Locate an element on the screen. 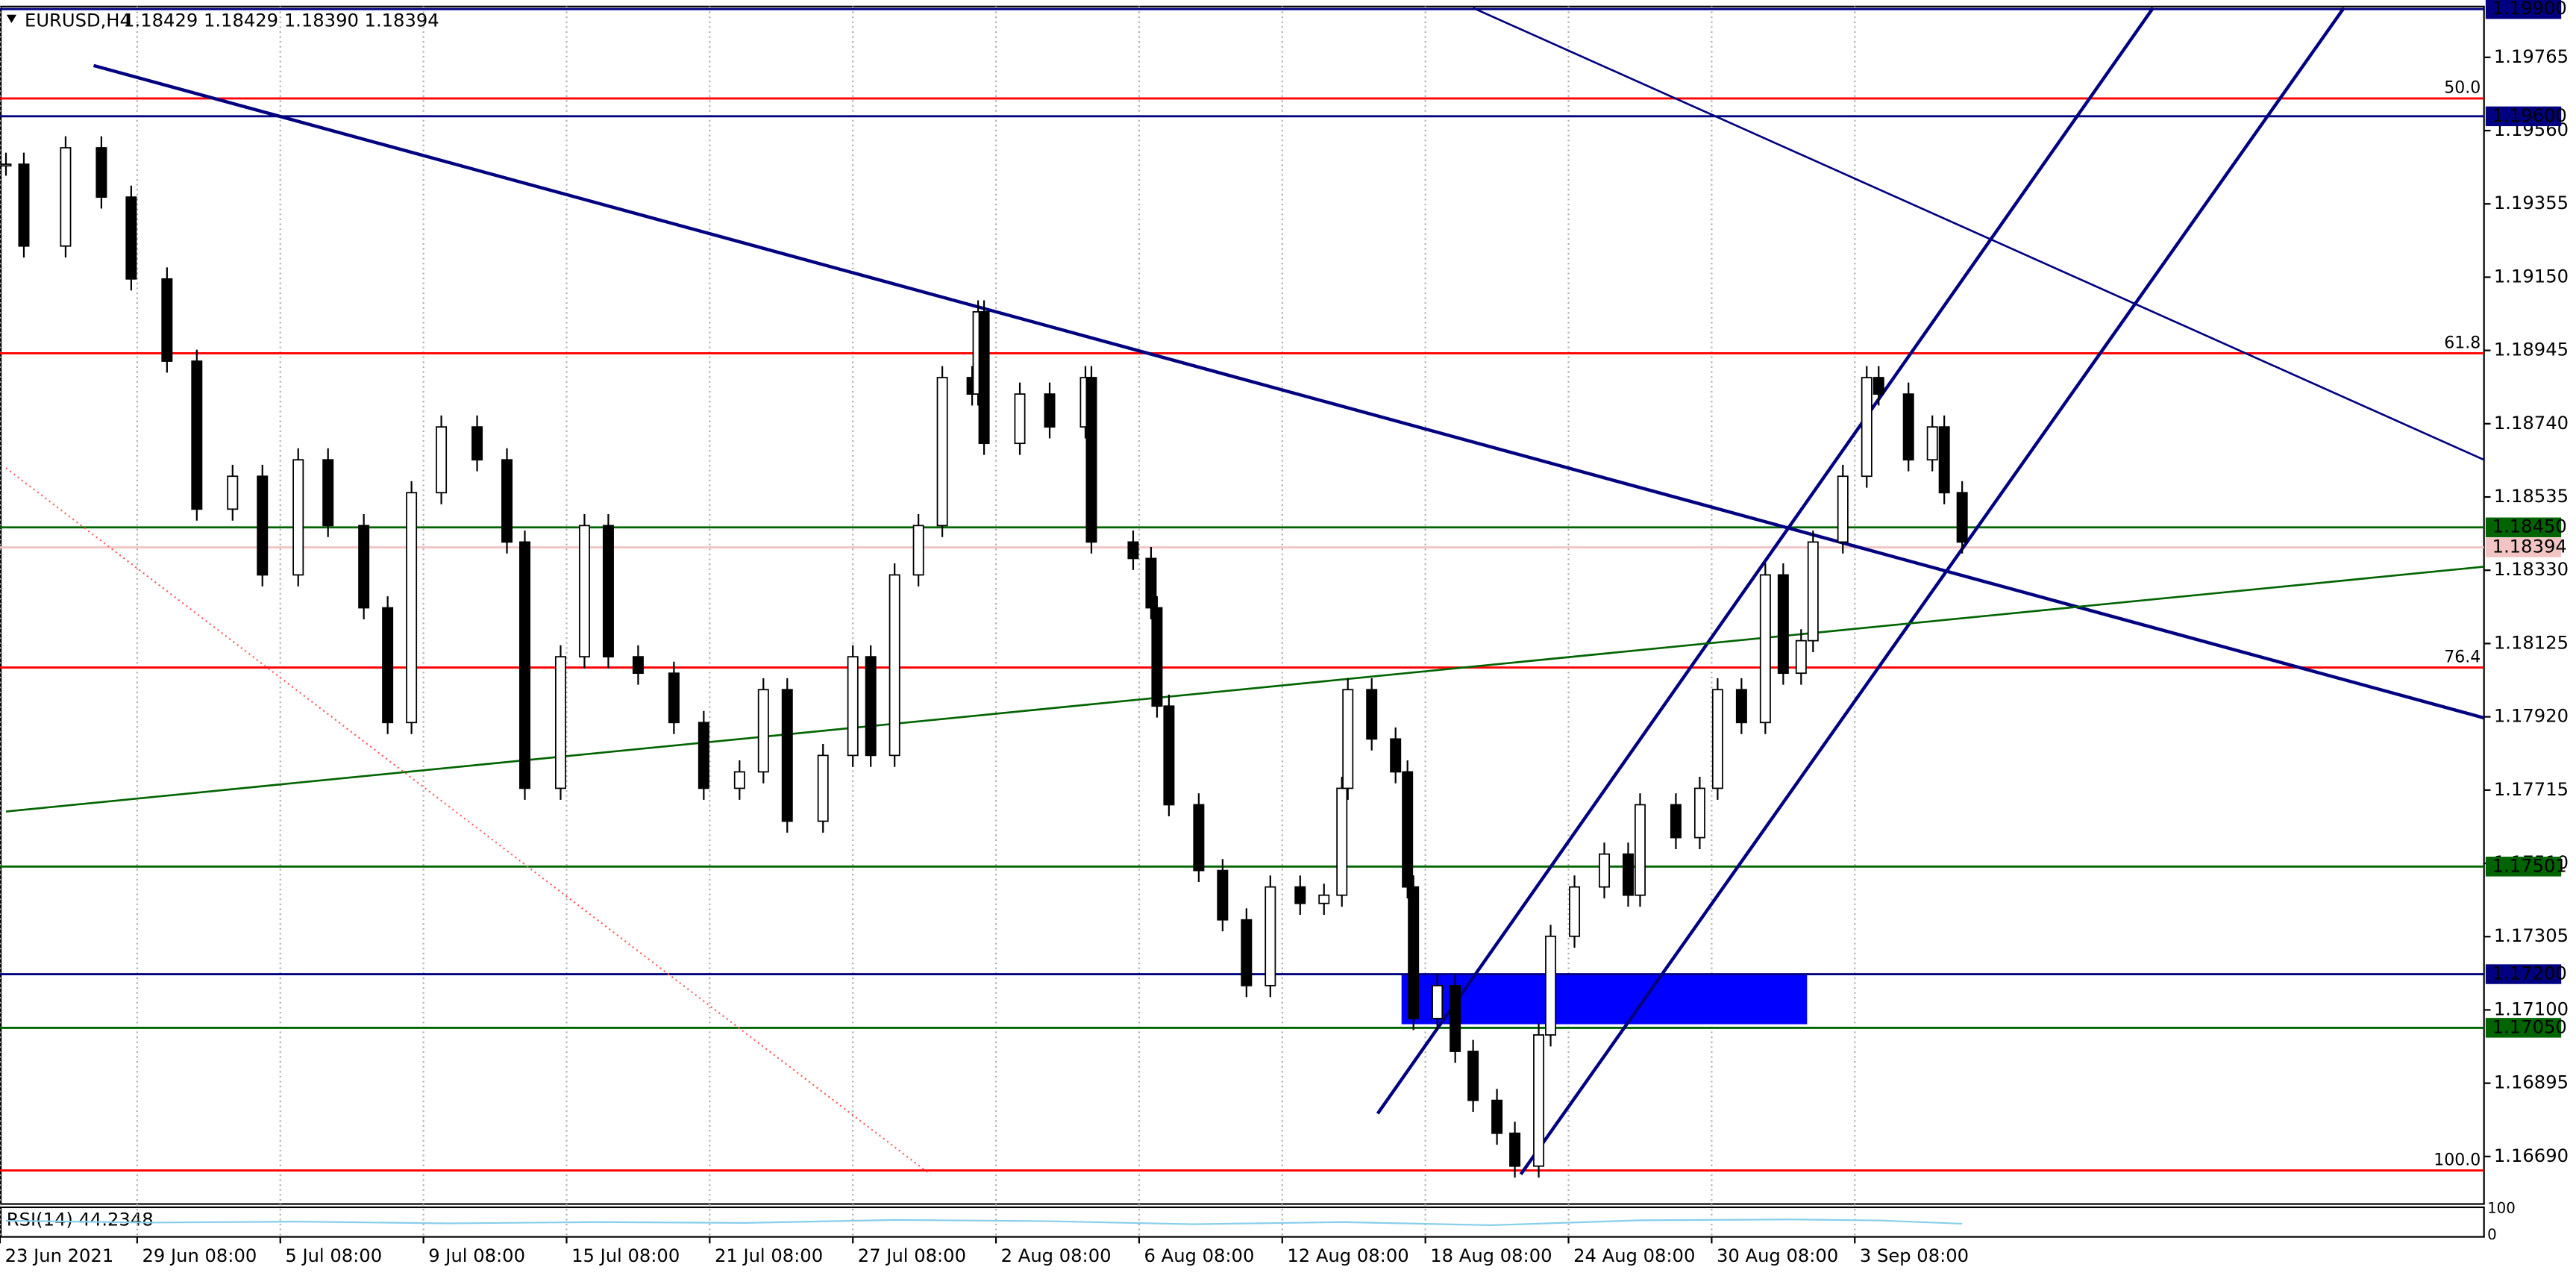  fib-label: 76.4 is located at coordinates (2462, 657).